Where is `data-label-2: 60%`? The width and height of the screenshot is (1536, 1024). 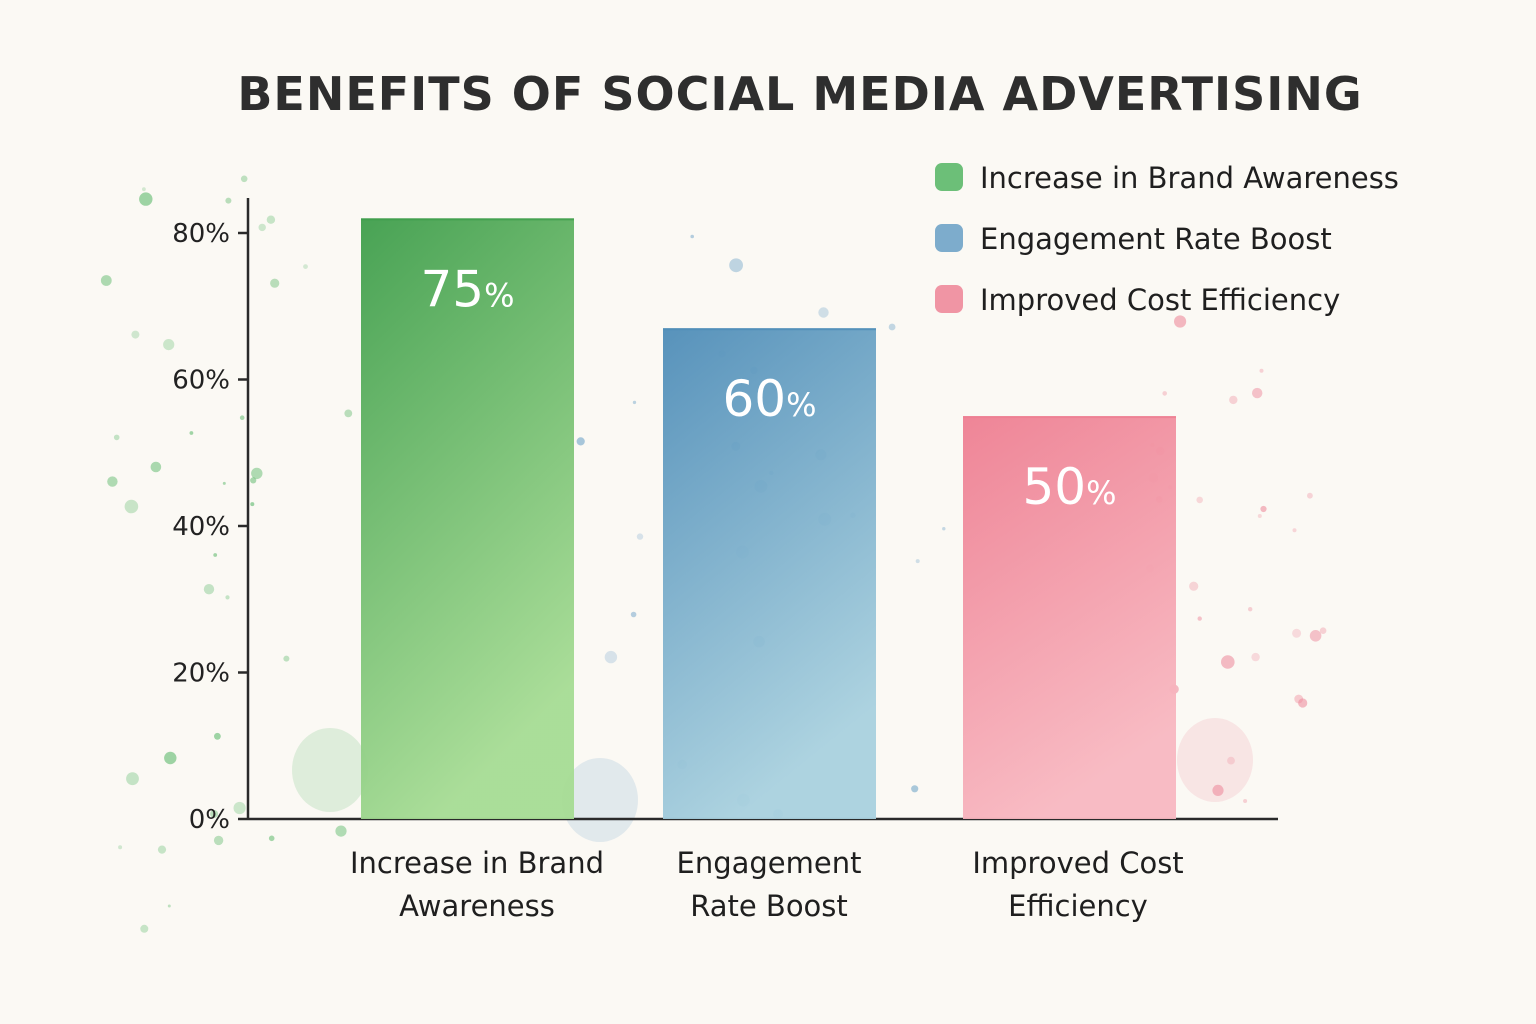
data-label-2: 60% is located at coordinates (769, 399).